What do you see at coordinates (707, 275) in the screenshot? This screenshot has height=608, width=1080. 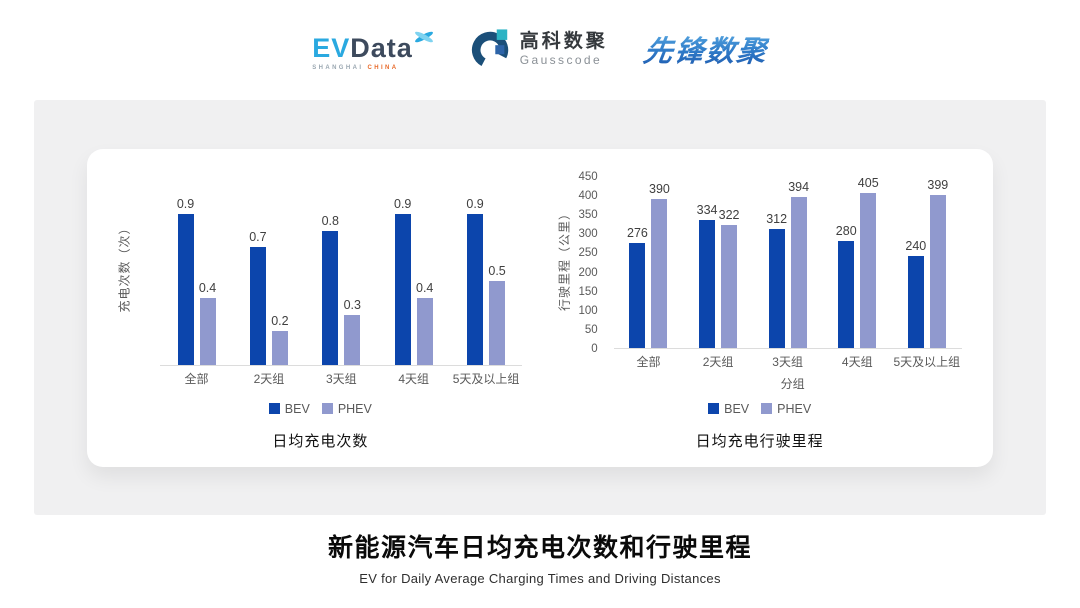 I see `bar-bev: 334` at bounding box center [707, 275].